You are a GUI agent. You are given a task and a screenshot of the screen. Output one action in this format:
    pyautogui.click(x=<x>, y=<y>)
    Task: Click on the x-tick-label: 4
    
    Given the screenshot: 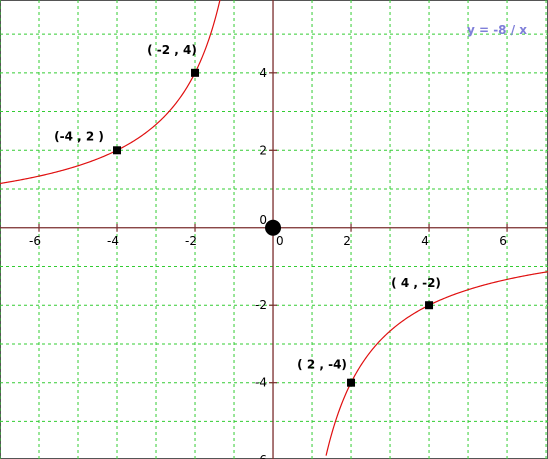 What is the action you would take?
    pyautogui.click(x=425, y=241)
    